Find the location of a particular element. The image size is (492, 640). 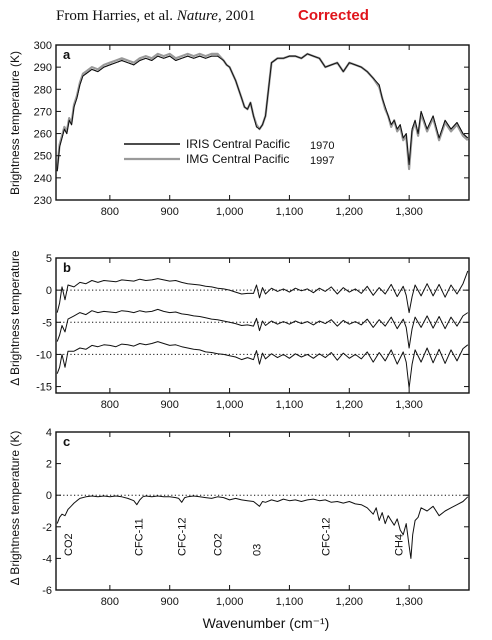

y-tick-label: -6 is located at coordinates (47, 591).